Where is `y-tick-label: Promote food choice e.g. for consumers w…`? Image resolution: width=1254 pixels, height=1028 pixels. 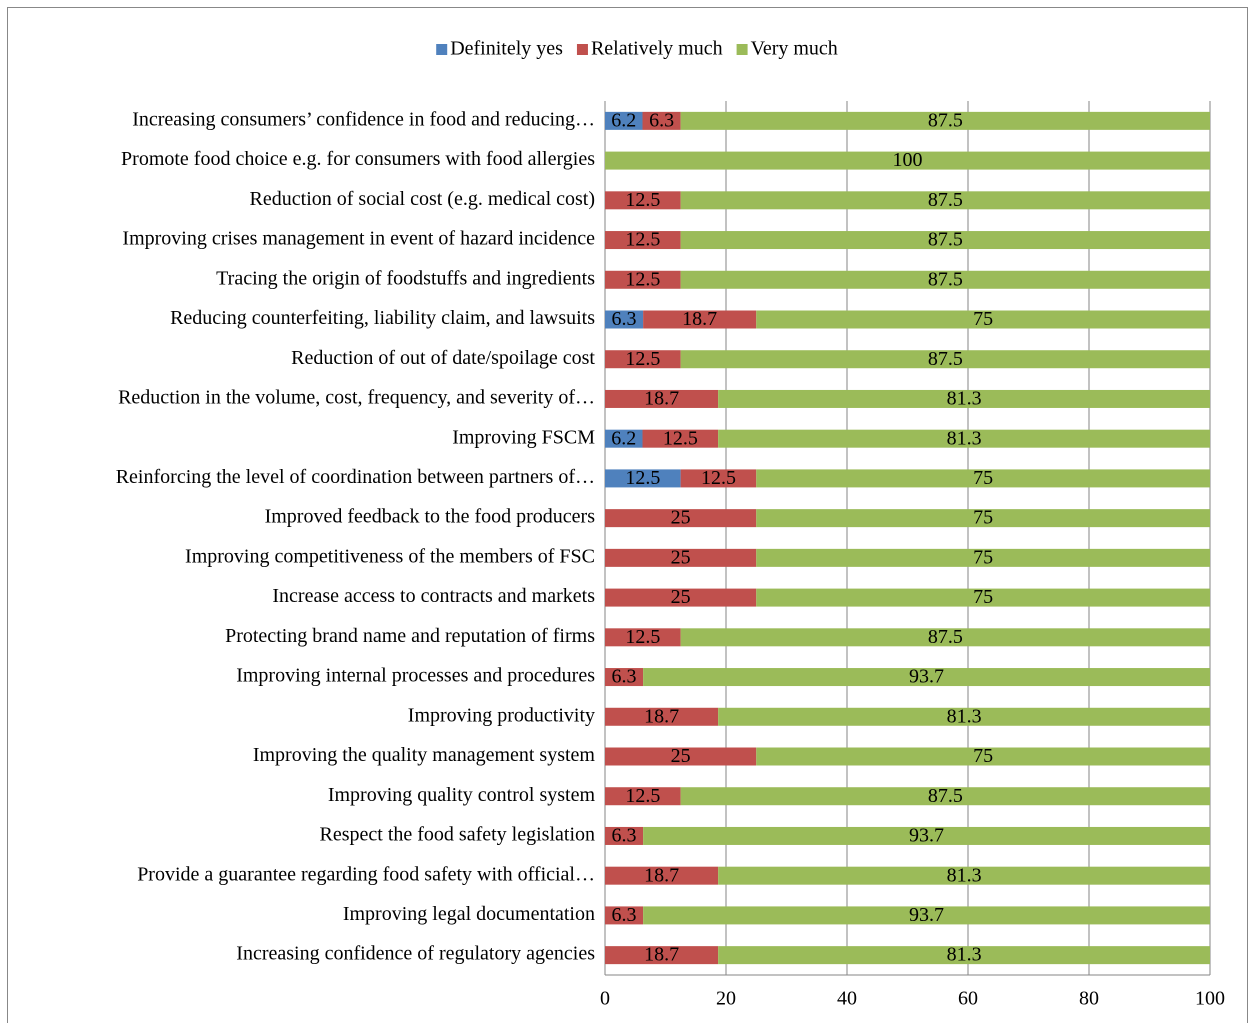
y-tick-label: Promote food choice e.g. for consumers w… is located at coordinates (358, 159).